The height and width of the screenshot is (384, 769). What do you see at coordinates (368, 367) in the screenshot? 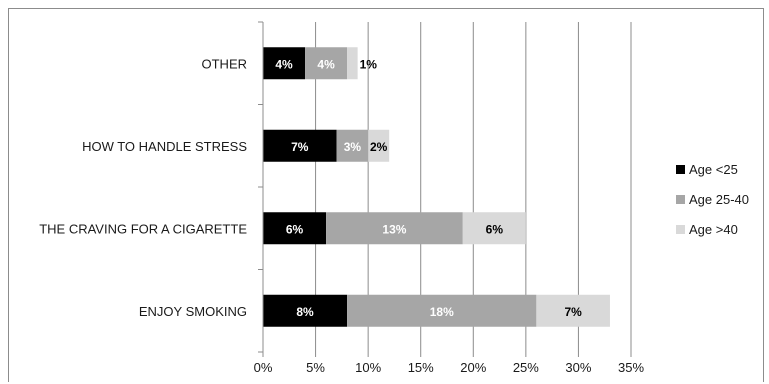
I see `x-tick-label: 10%` at bounding box center [368, 367].